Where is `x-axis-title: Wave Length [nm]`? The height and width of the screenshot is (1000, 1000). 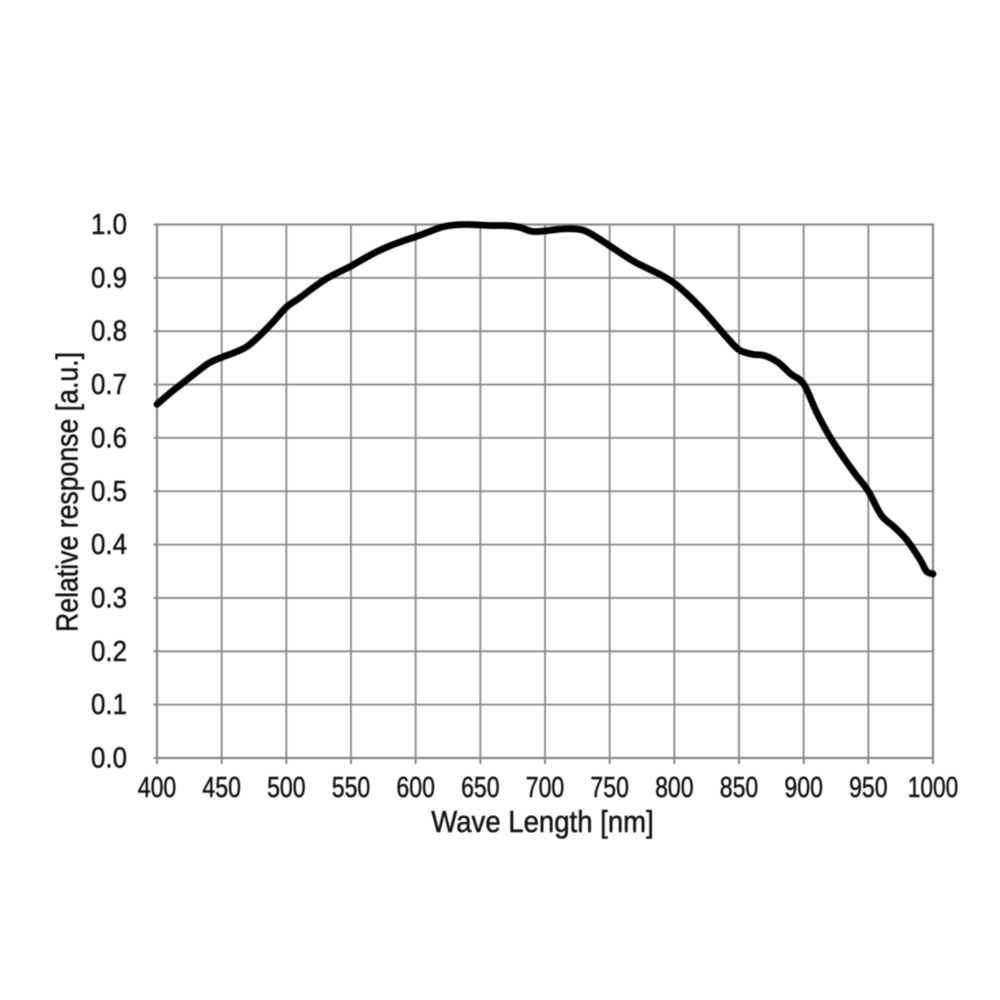 x-axis-title: Wave Length [nm] is located at coordinates (542, 822).